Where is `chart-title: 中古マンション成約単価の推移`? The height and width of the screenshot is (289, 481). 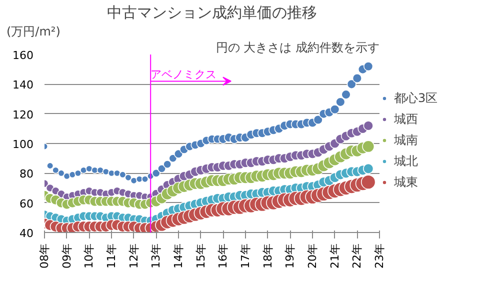
chart-title: 中古マンション成約単価の推移 is located at coordinates (212, 13).